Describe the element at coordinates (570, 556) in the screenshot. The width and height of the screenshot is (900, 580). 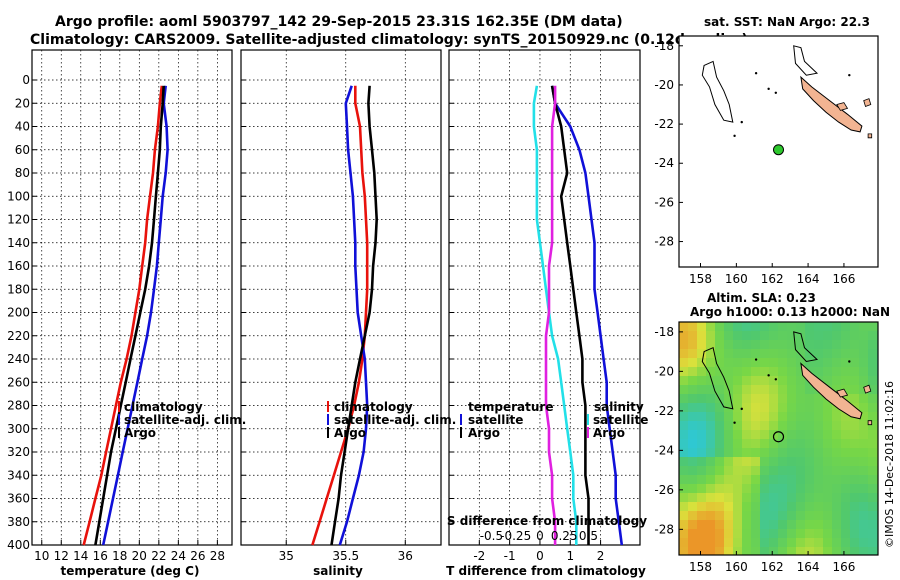
I see `x-tick-label: 1` at that location.